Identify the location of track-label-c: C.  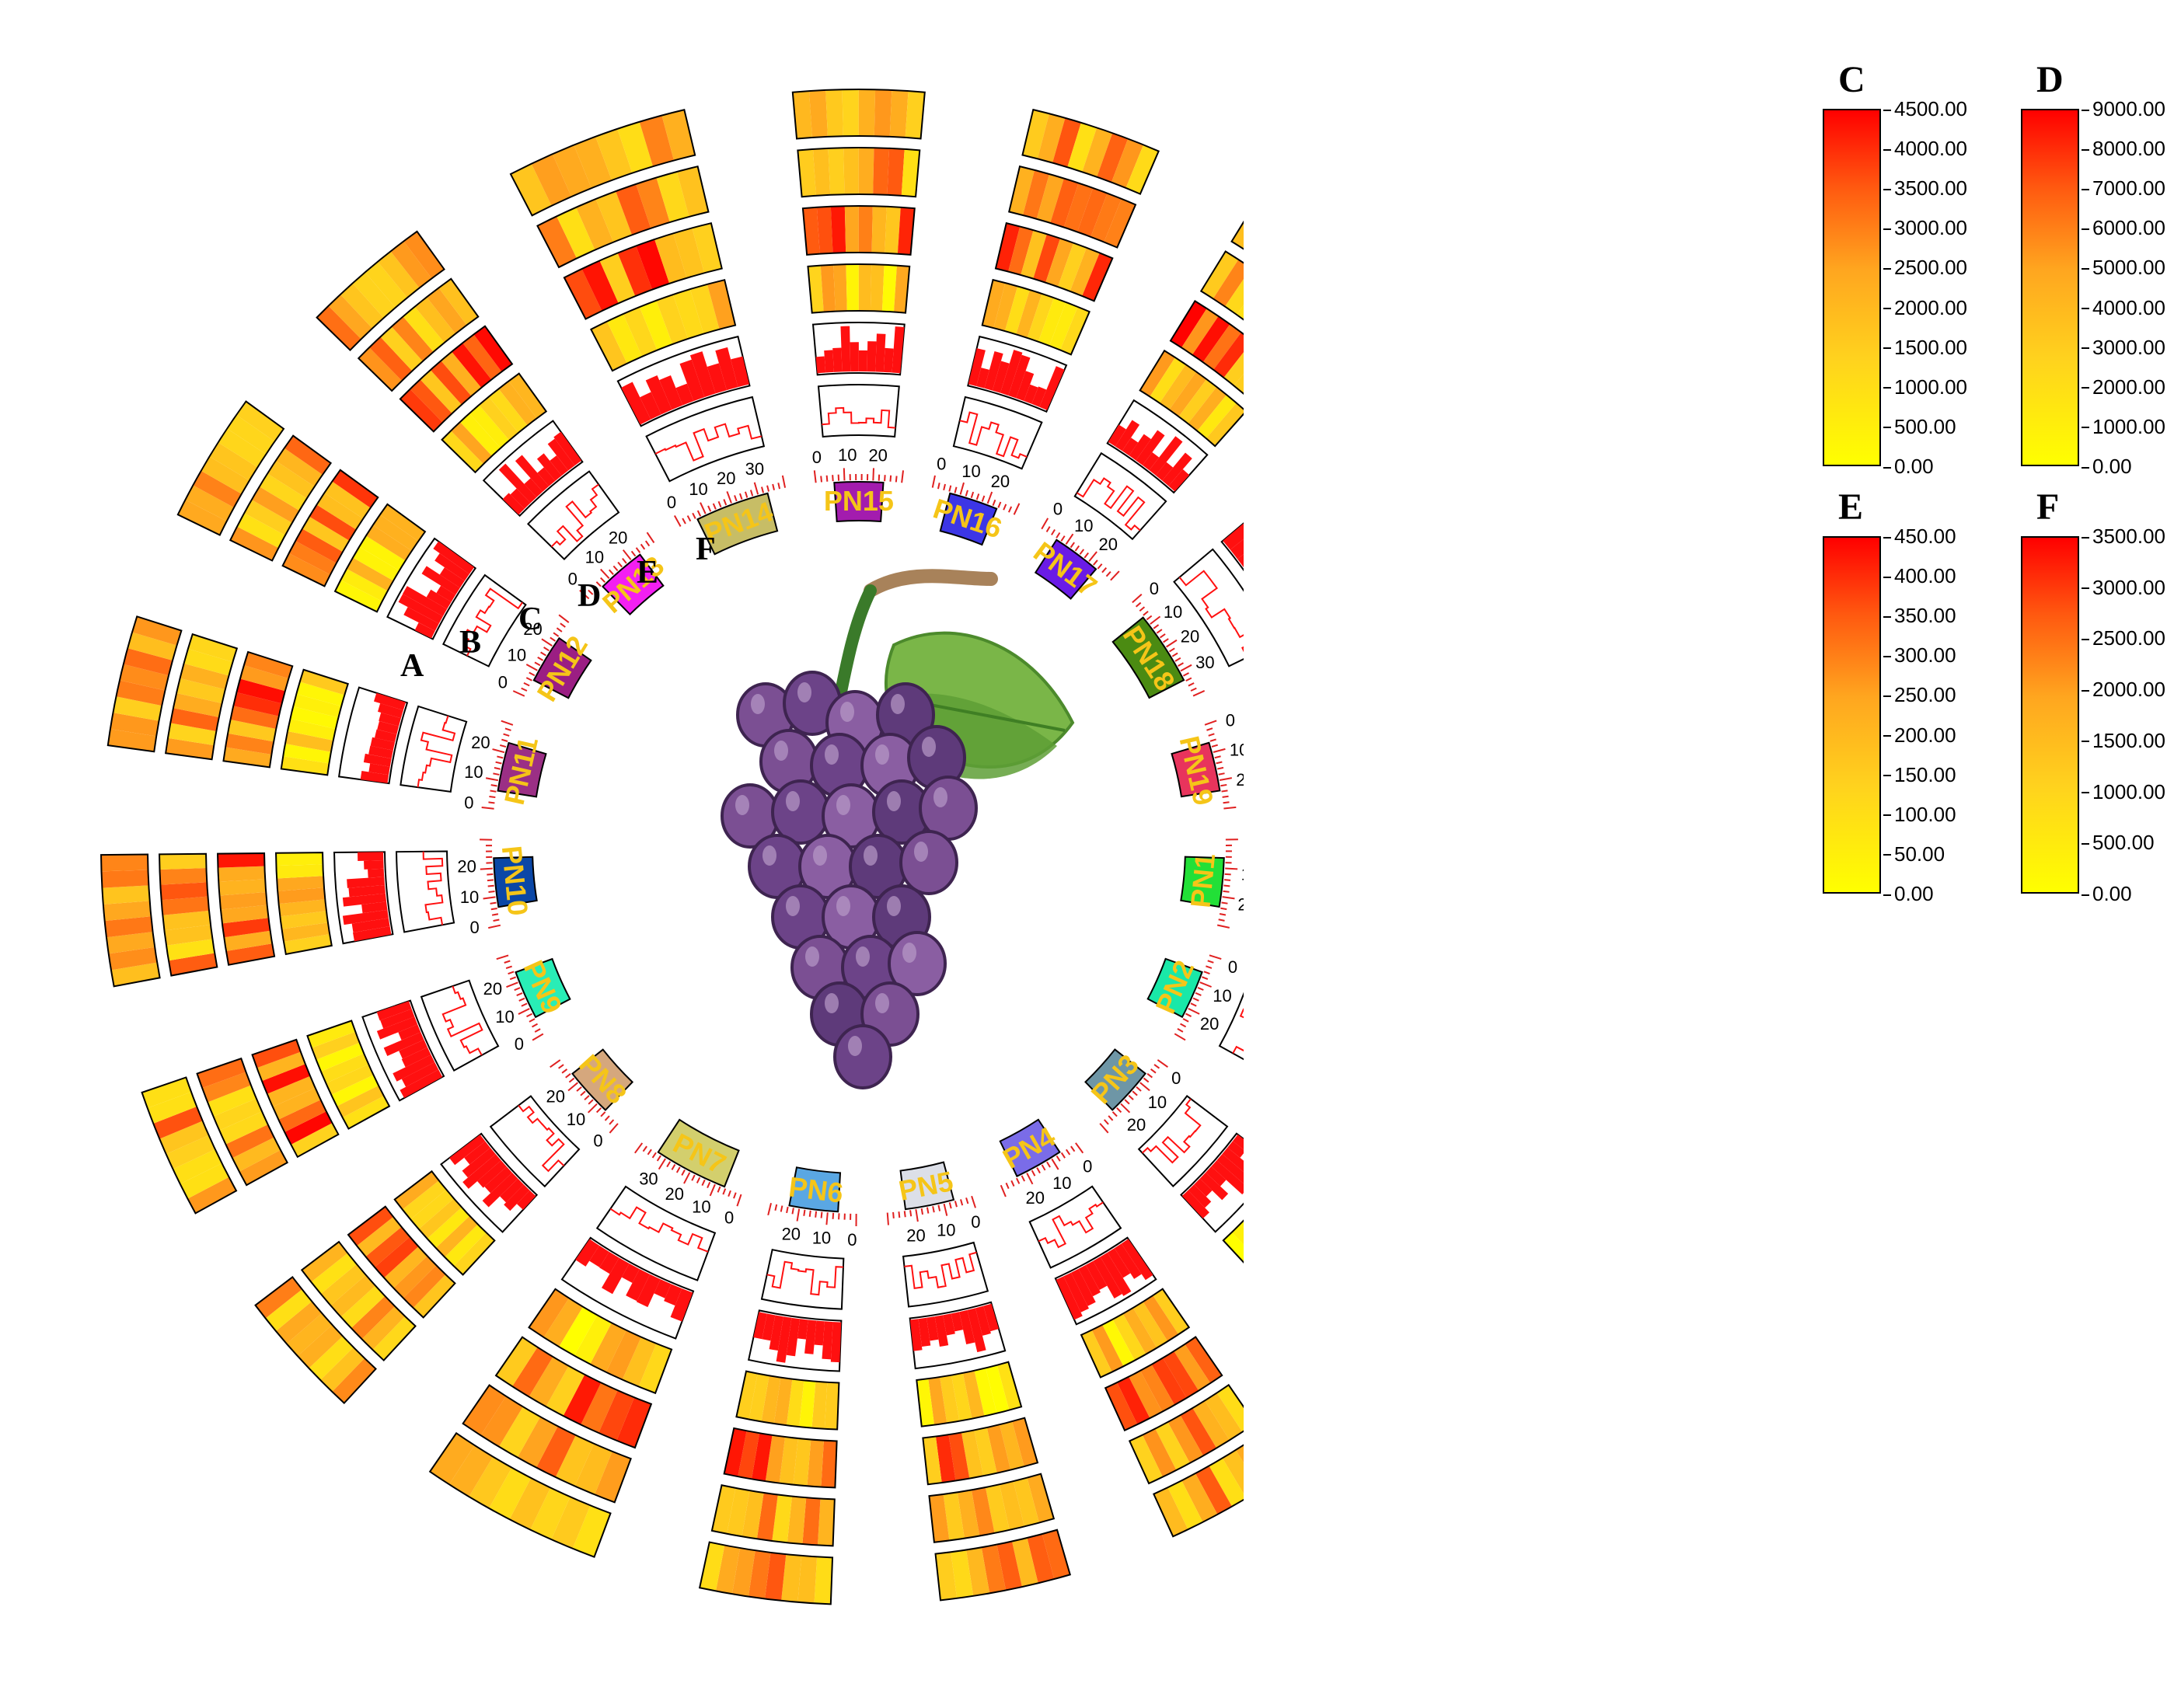
(530, 619).